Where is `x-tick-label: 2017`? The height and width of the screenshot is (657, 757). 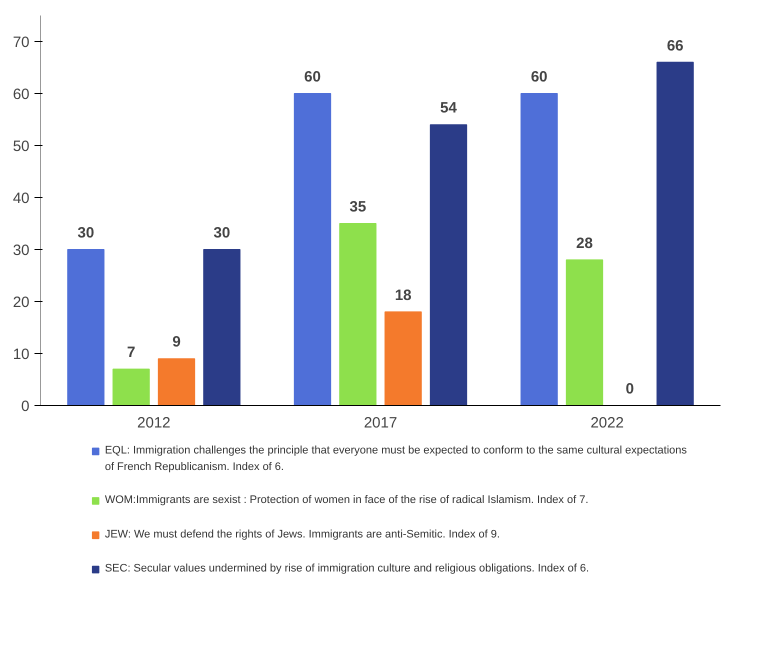 x-tick-label: 2017 is located at coordinates (381, 423).